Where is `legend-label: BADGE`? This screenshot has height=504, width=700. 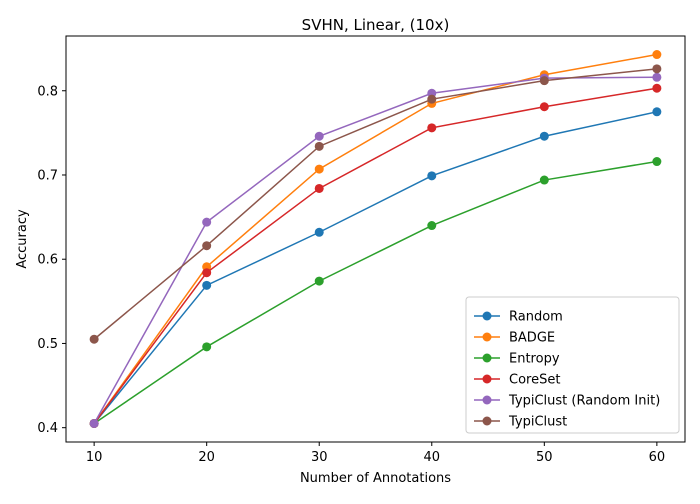
legend-label: BADGE is located at coordinates (532, 338).